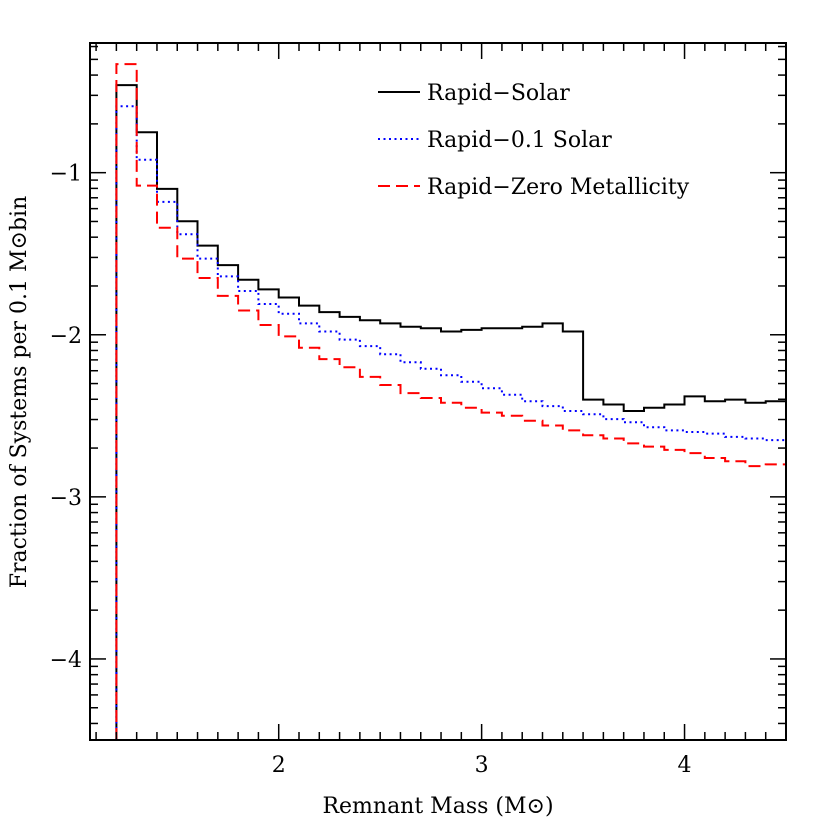 This screenshot has height=830, width=830. Describe the element at coordinates (685, 765) in the screenshot. I see `x-tick-label: 4` at that location.